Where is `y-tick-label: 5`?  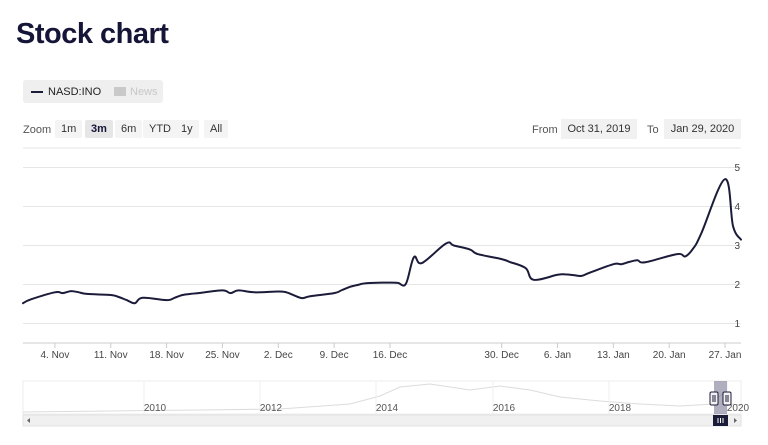 y-tick-label: 5 is located at coordinates (737, 168).